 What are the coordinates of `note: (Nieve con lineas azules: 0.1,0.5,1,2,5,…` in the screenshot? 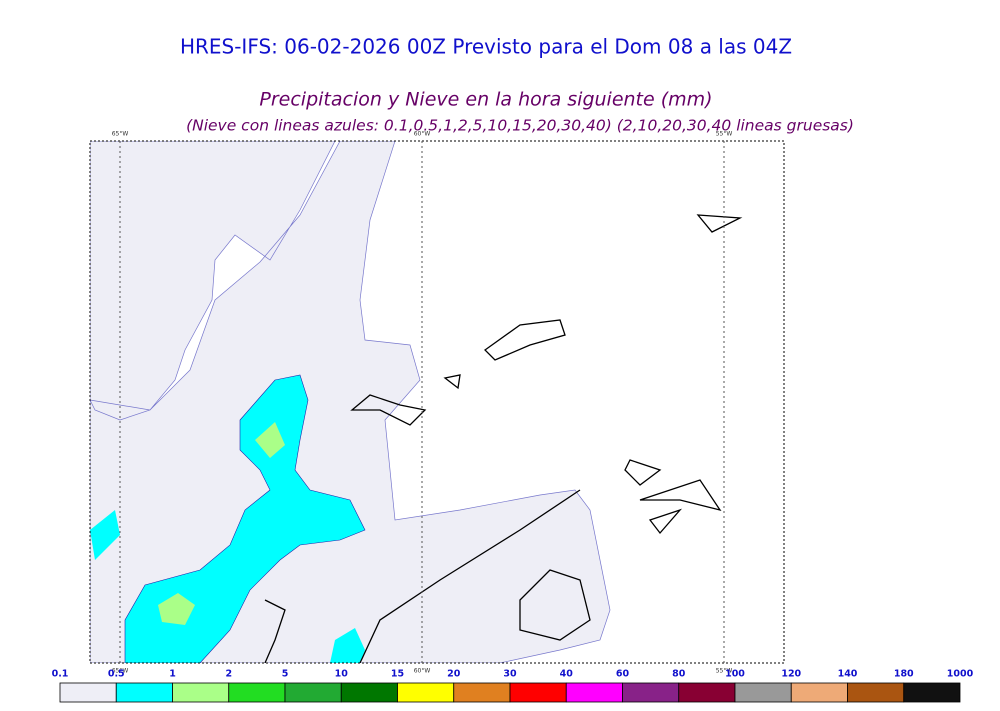 It's located at (520, 126).